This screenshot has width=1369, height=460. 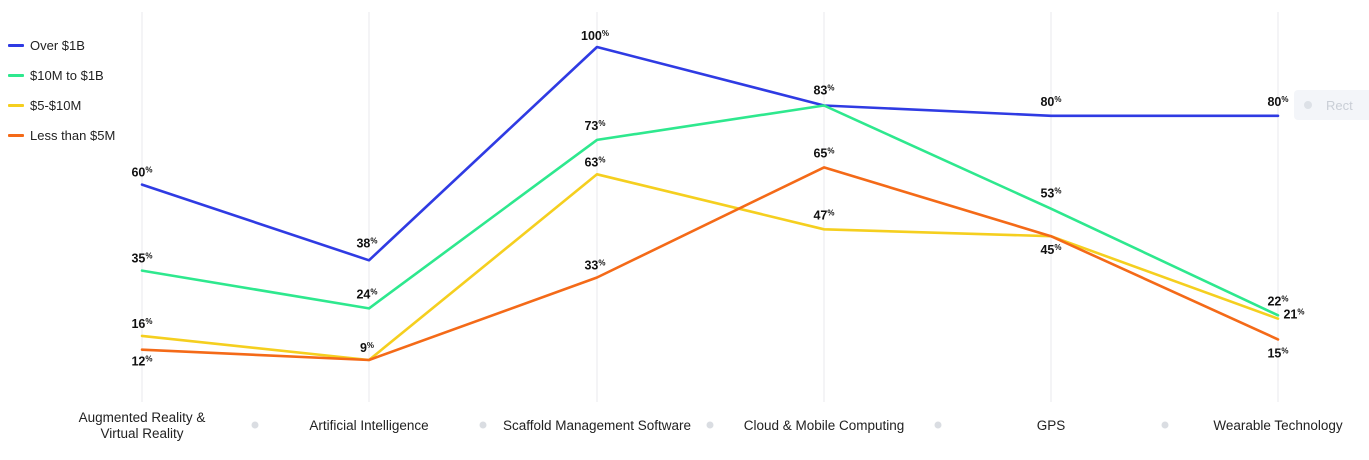 I want to click on data-label: 60%, so click(x=141, y=173).